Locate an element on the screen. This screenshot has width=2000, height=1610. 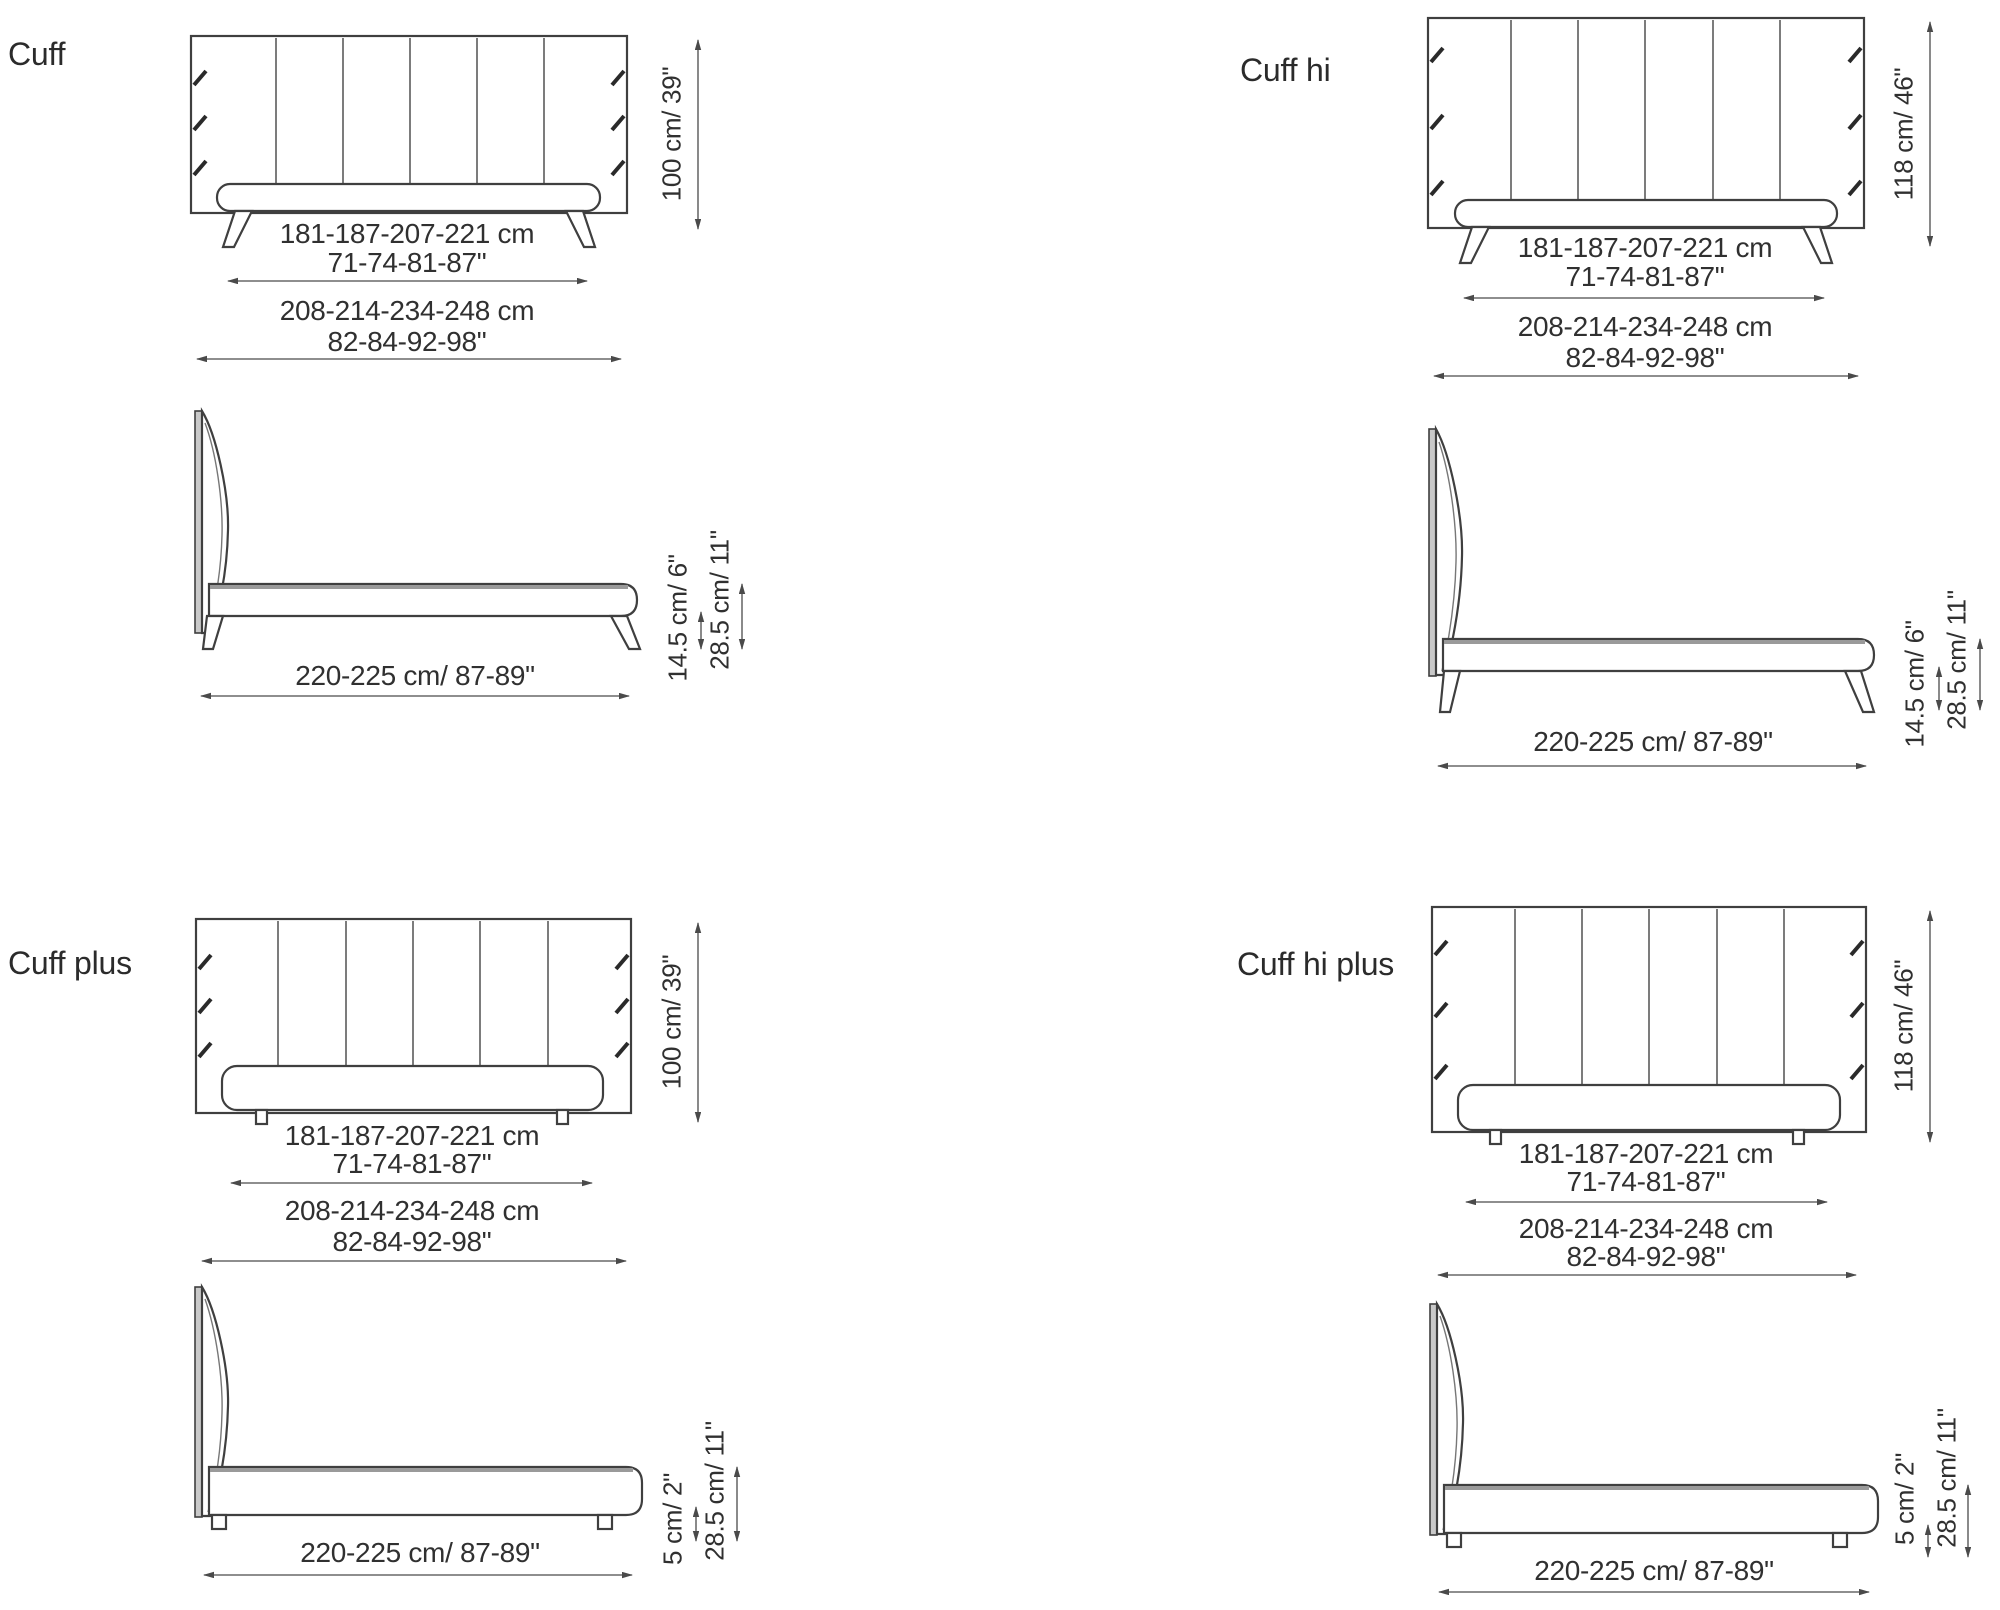
cuff-hi-front-view is located at coordinates (1680, 198).